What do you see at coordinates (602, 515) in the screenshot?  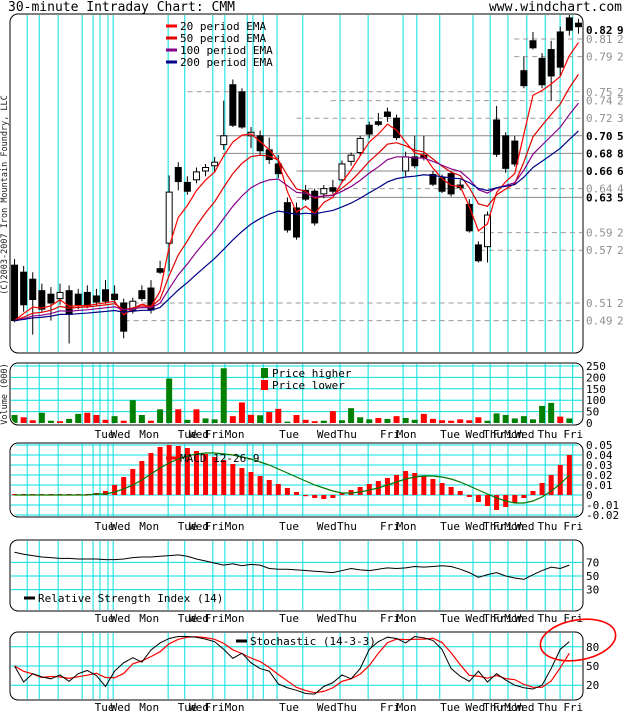 I see `macd-axis-tick: -0.02` at bounding box center [602, 515].